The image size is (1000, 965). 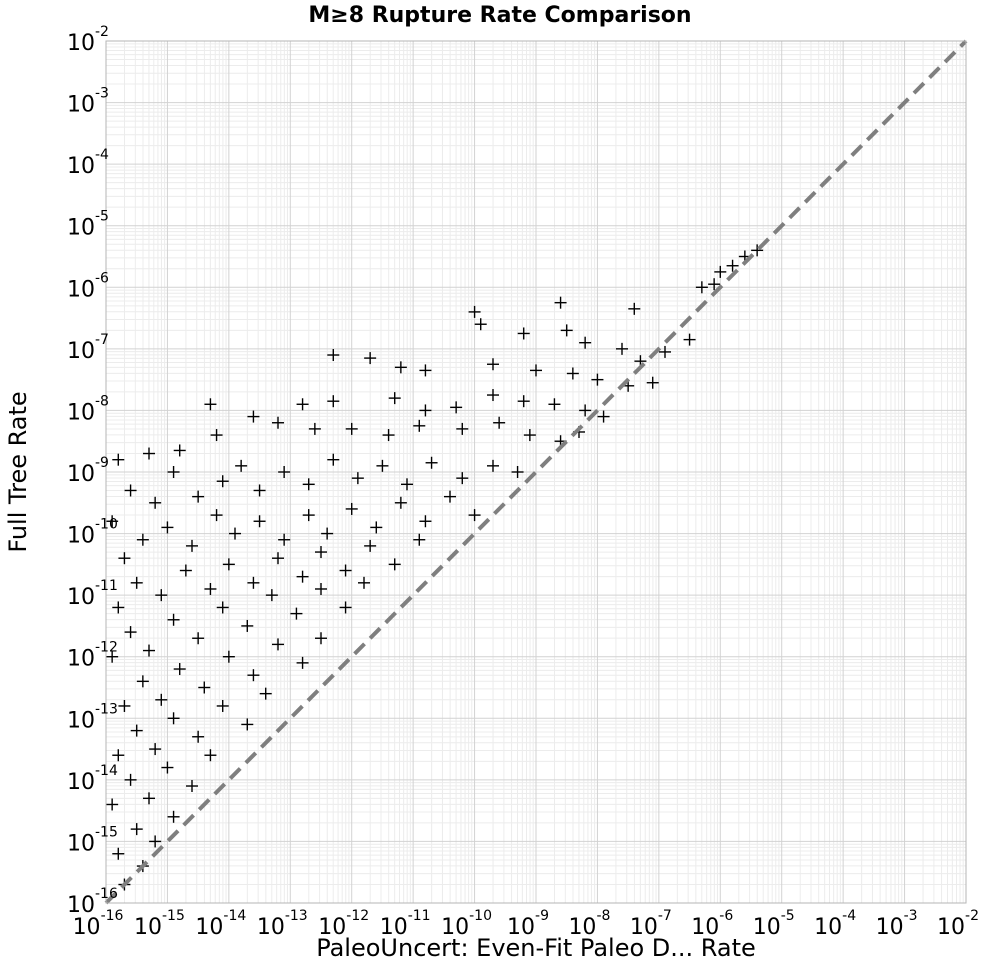 What do you see at coordinates (958, 924) in the screenshot?
I see `x-tick-label: 10⁻²` at bounding box center [958, 924].